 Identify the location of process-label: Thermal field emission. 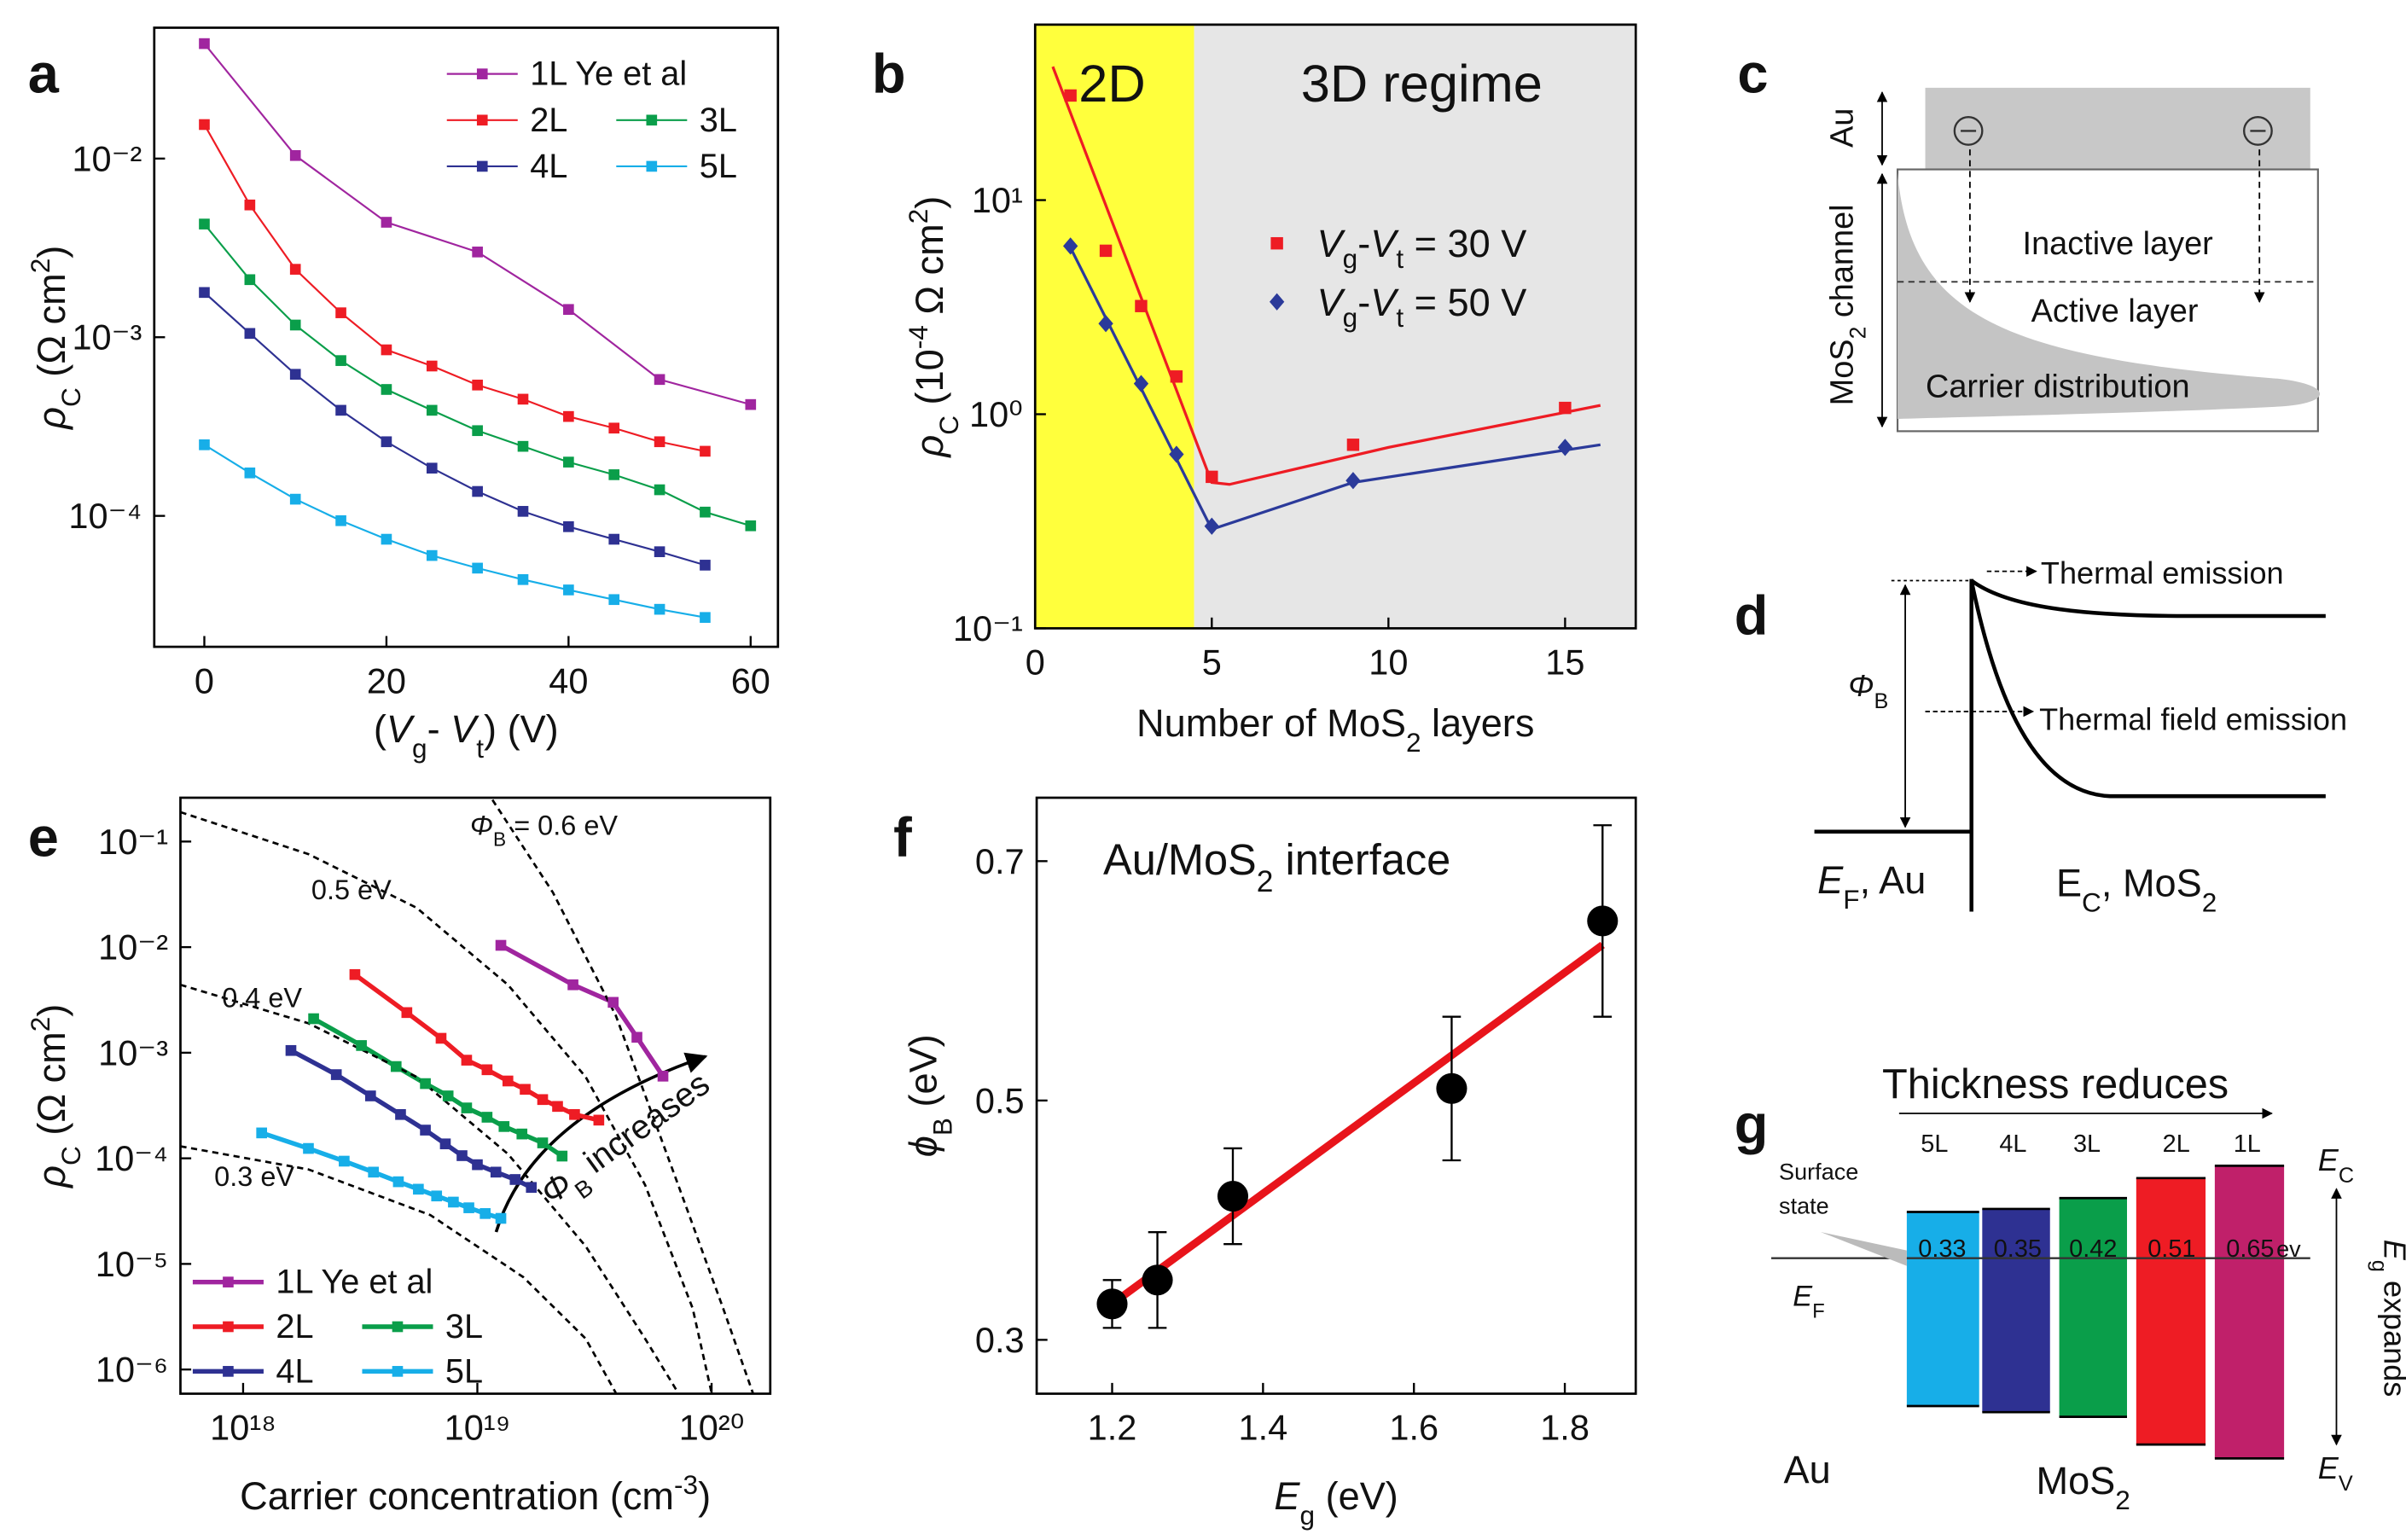
(2193, 719).